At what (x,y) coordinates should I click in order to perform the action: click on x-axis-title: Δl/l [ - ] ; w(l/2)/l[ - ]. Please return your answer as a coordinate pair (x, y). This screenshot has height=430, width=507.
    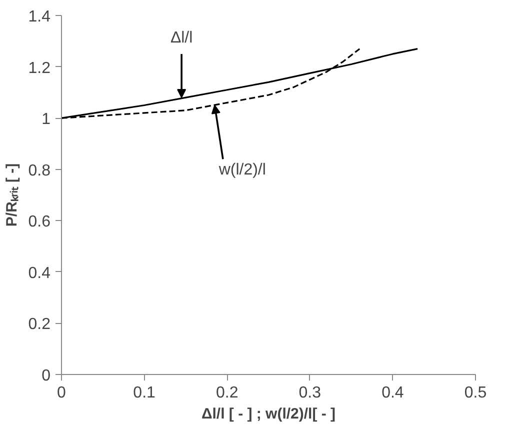
    Looking at the image, I should click on (268, 414).